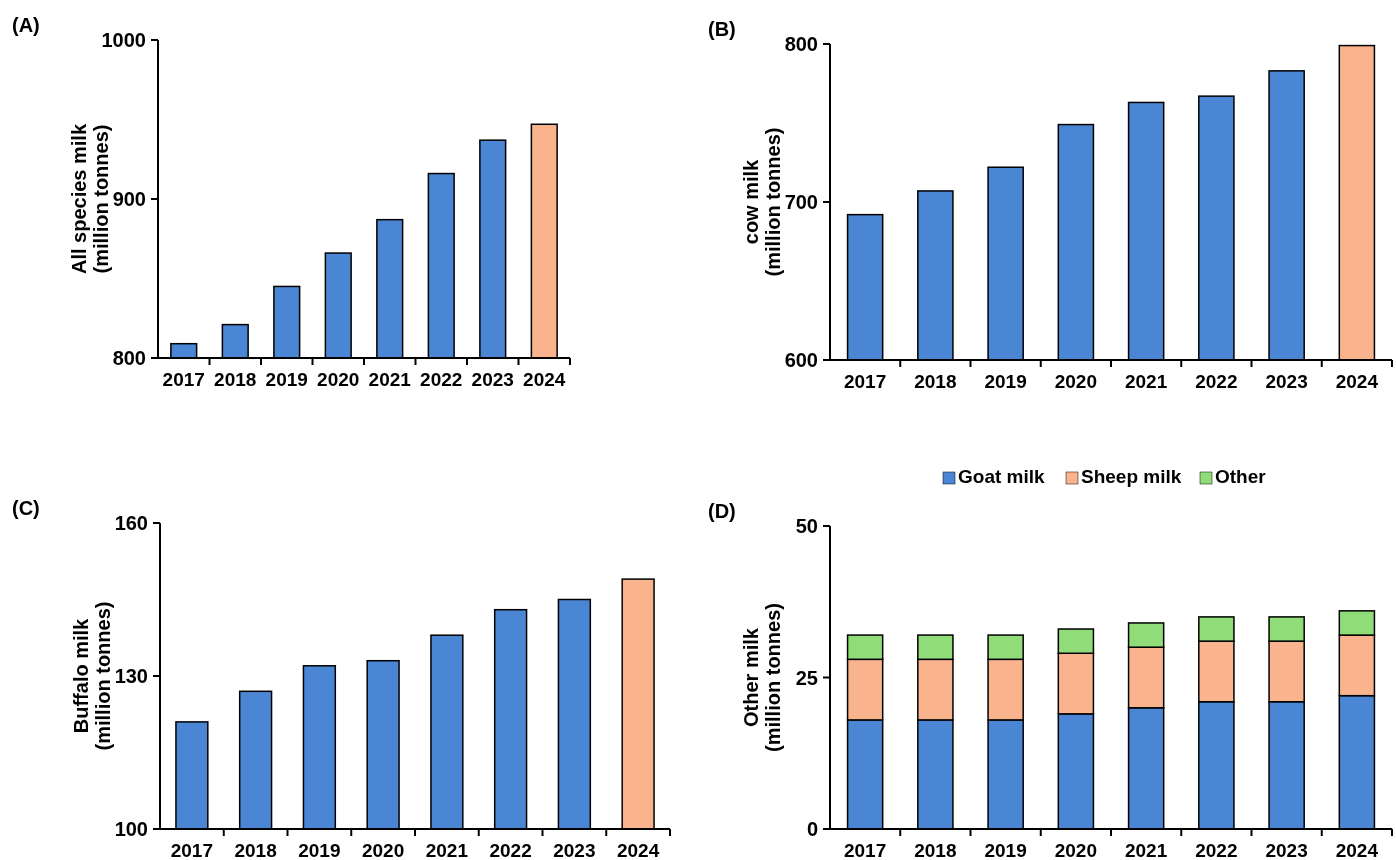  Describe the element at coordinates (806, 526) in the screenshot. I see `y-tick-label: 50` at that location.